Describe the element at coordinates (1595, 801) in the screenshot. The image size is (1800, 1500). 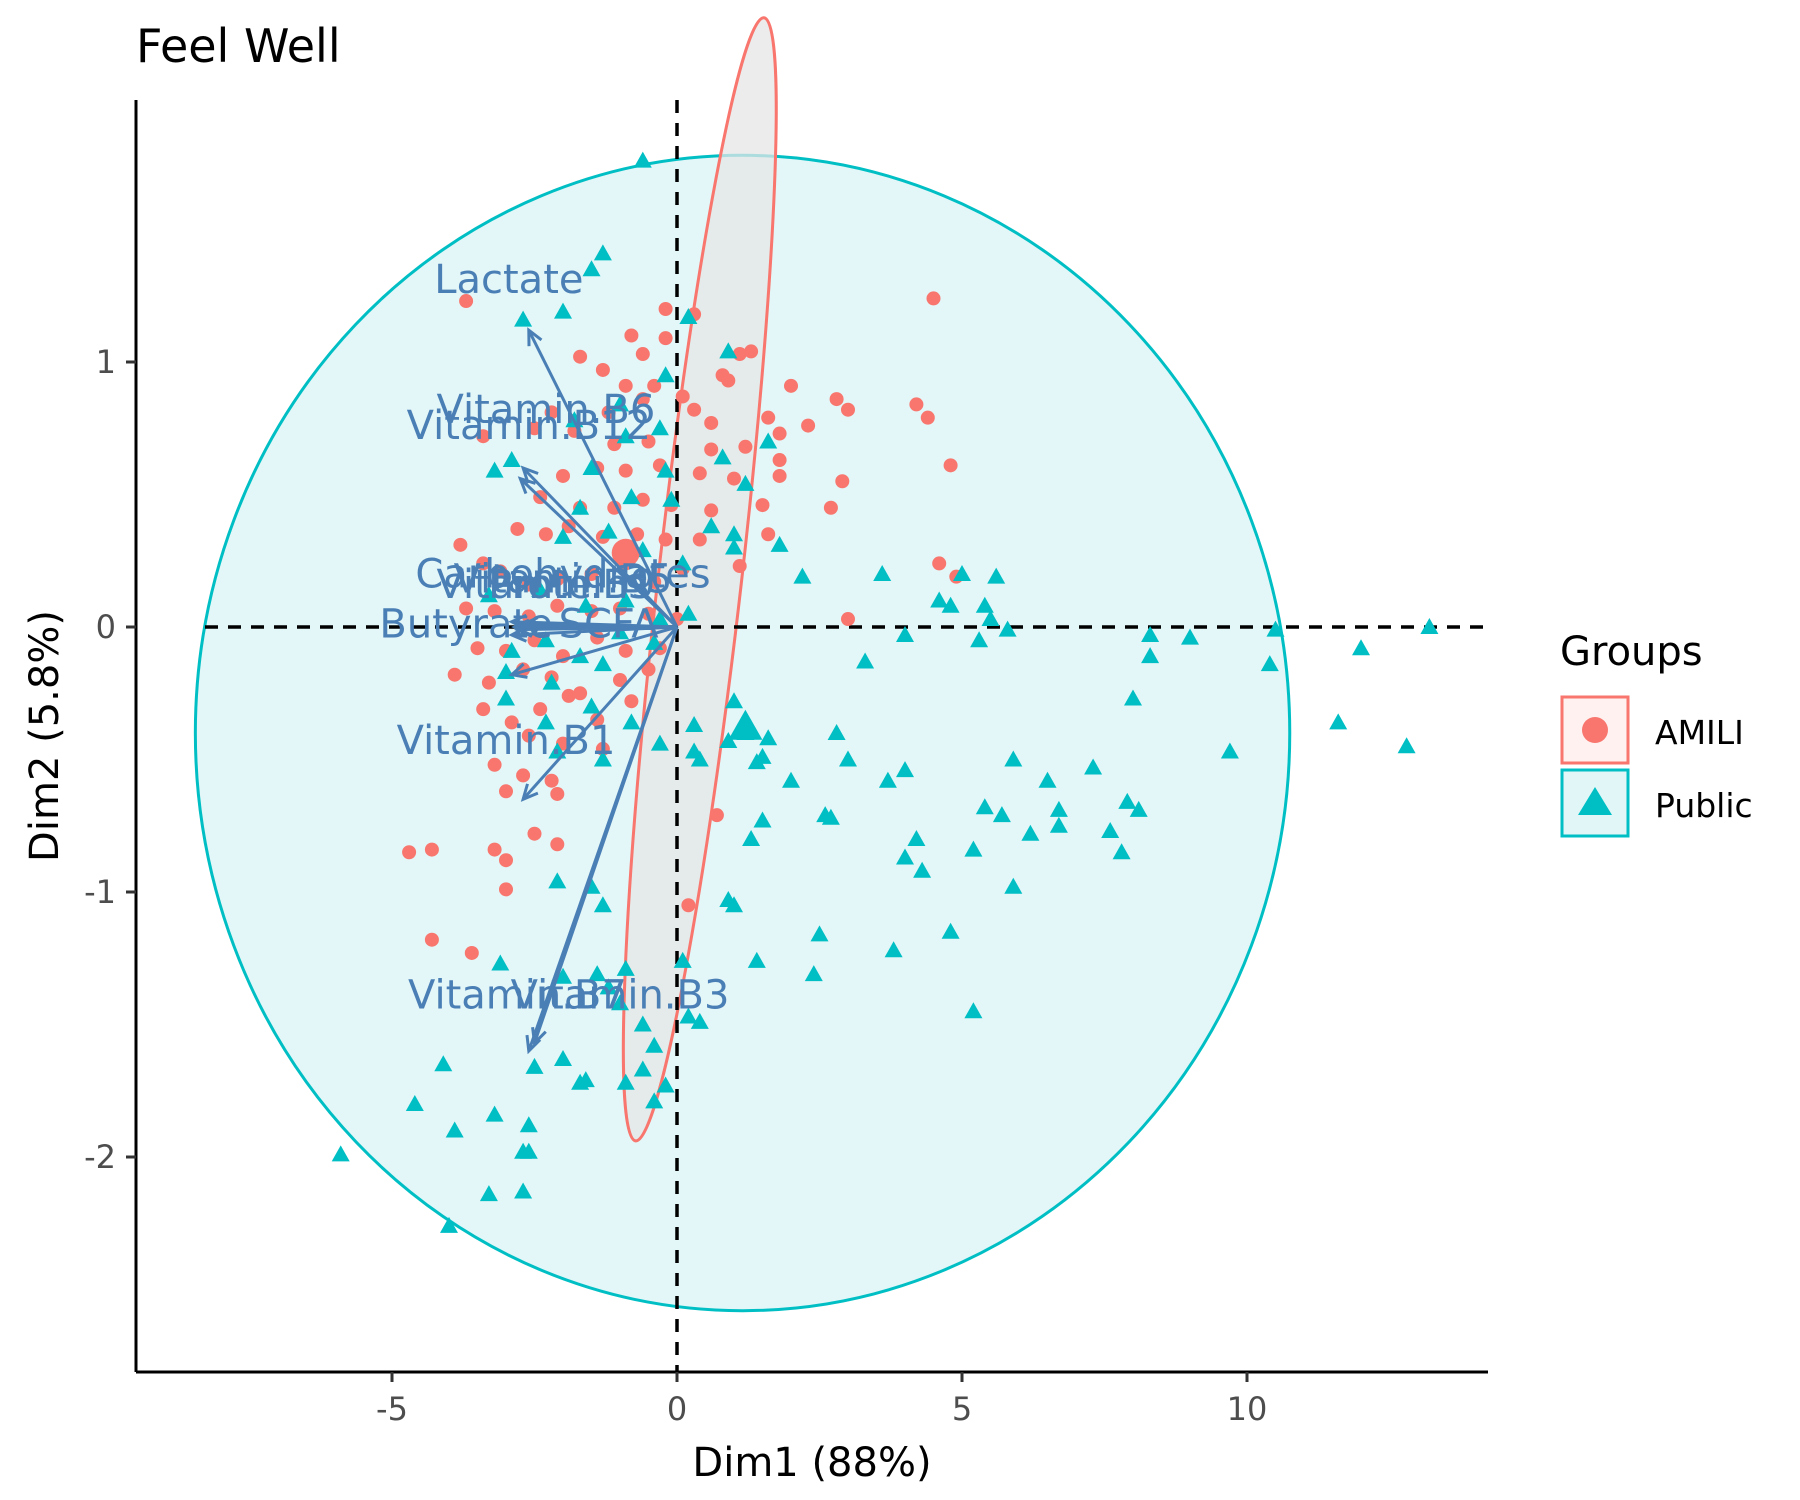
I see `legend-marker-public` at that location.